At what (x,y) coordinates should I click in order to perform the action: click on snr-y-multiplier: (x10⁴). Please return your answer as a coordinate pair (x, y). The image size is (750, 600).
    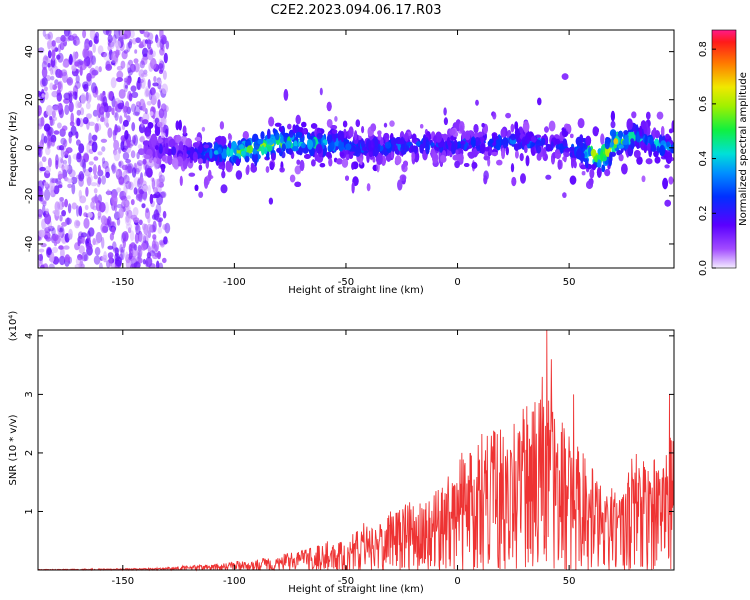
    Looking at the image, I should click on (13, 326).